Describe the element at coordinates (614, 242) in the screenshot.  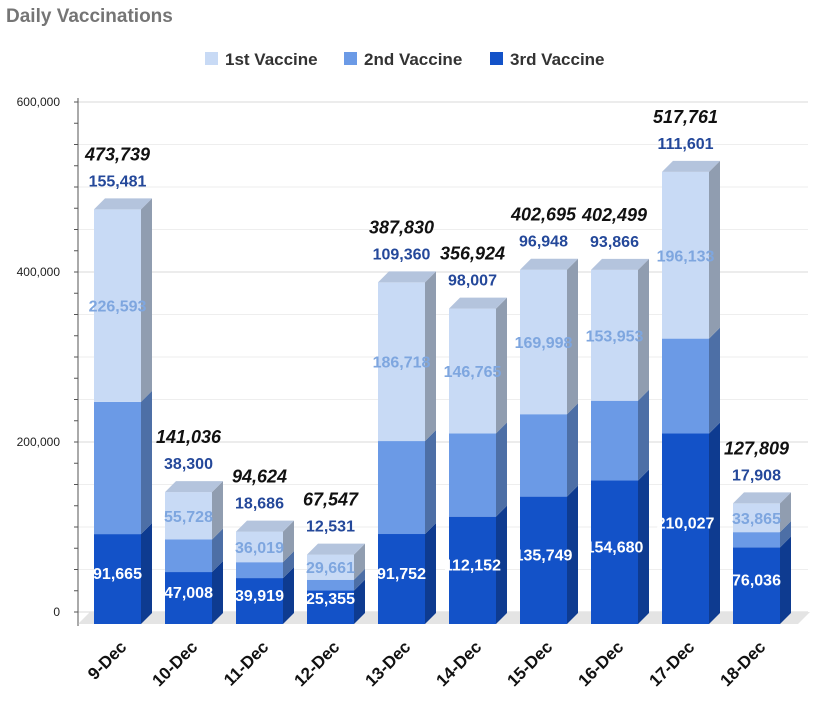
I see `value-label-2nd-vaccine: 93,866` at that location.